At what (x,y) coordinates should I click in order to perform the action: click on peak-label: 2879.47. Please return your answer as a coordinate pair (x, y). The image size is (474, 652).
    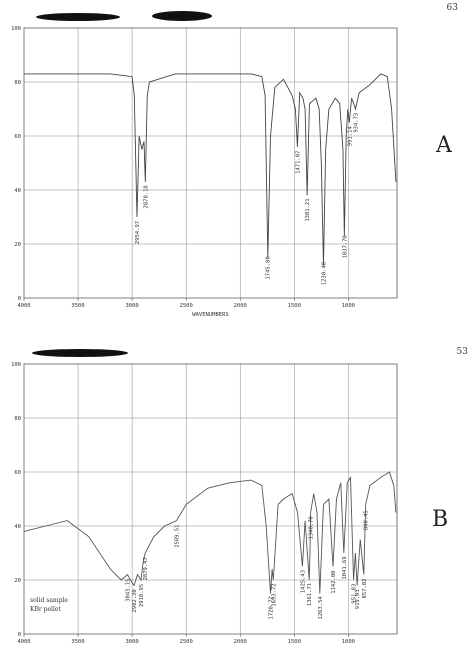
    Looking at the image, I should click on (146, 568).